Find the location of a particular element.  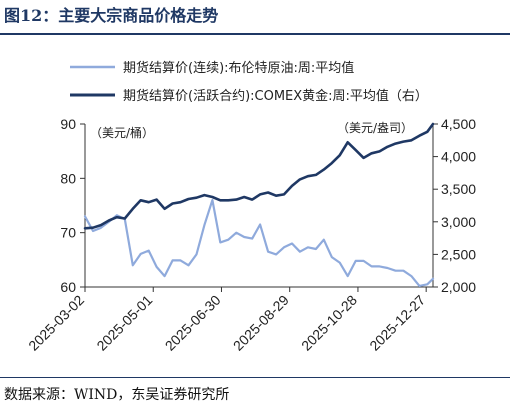

left-tick-label: 80 is located at coordinates (68, 178).